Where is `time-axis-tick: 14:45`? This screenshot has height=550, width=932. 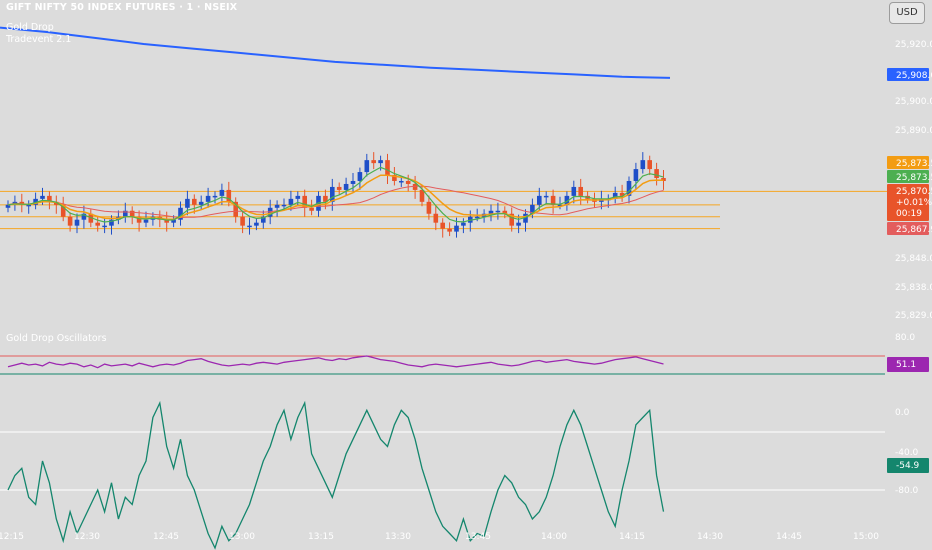
time-axis-tick: 14:45 is located at coordinates (789, 537).